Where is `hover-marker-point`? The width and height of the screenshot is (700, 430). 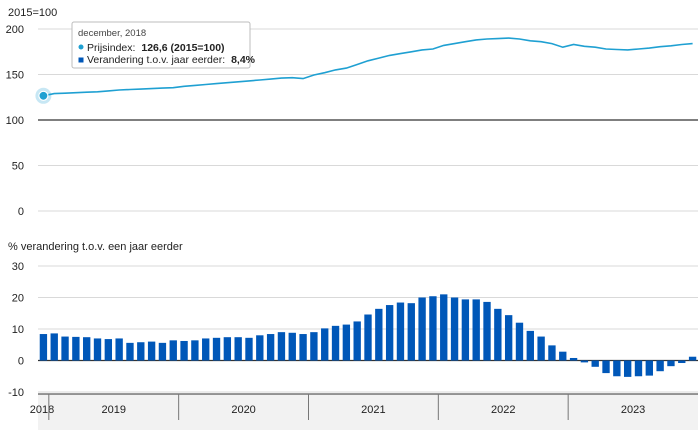 hover-marker-point is located at coordinates (43, 95).